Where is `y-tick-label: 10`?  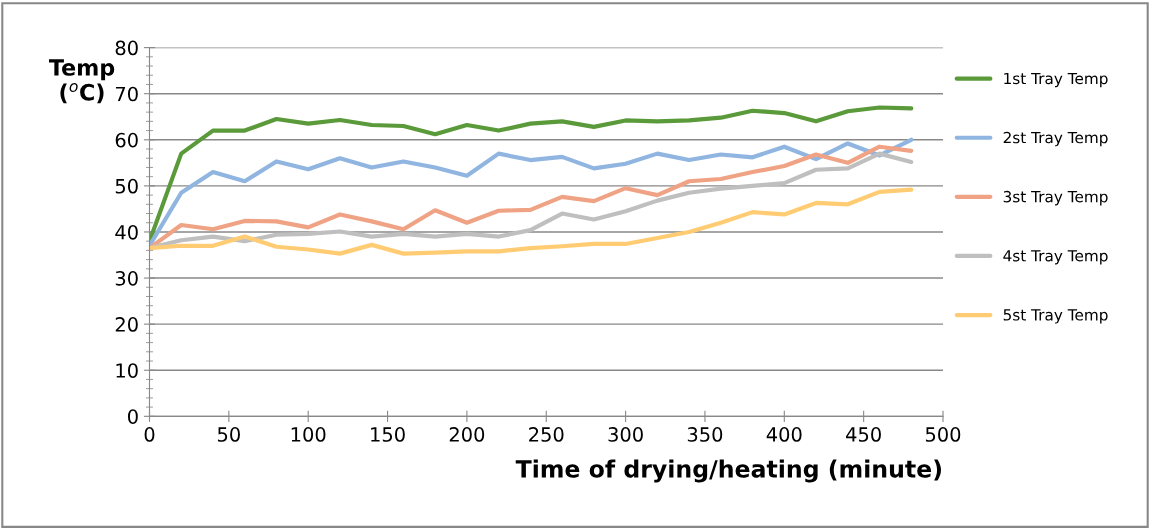
y-tick-label: 10 is located at coordinates (127, 370).